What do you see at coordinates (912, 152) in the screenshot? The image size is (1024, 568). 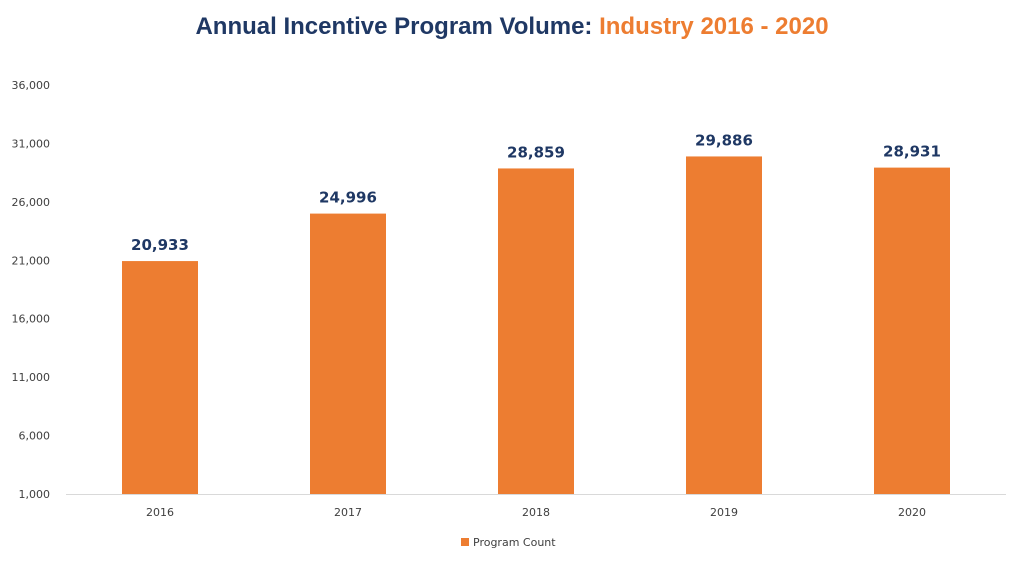 I see `data-label-2020: 28,931` at bounding box center [912, 152].